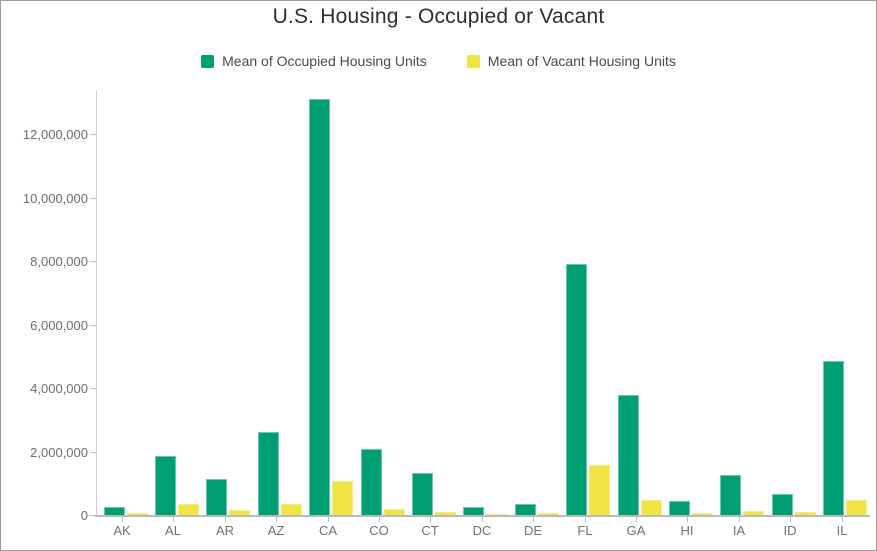 The height and width of the screenshot is (551, 877). I want to click on bar-occupied-FL, so click(577, 389).